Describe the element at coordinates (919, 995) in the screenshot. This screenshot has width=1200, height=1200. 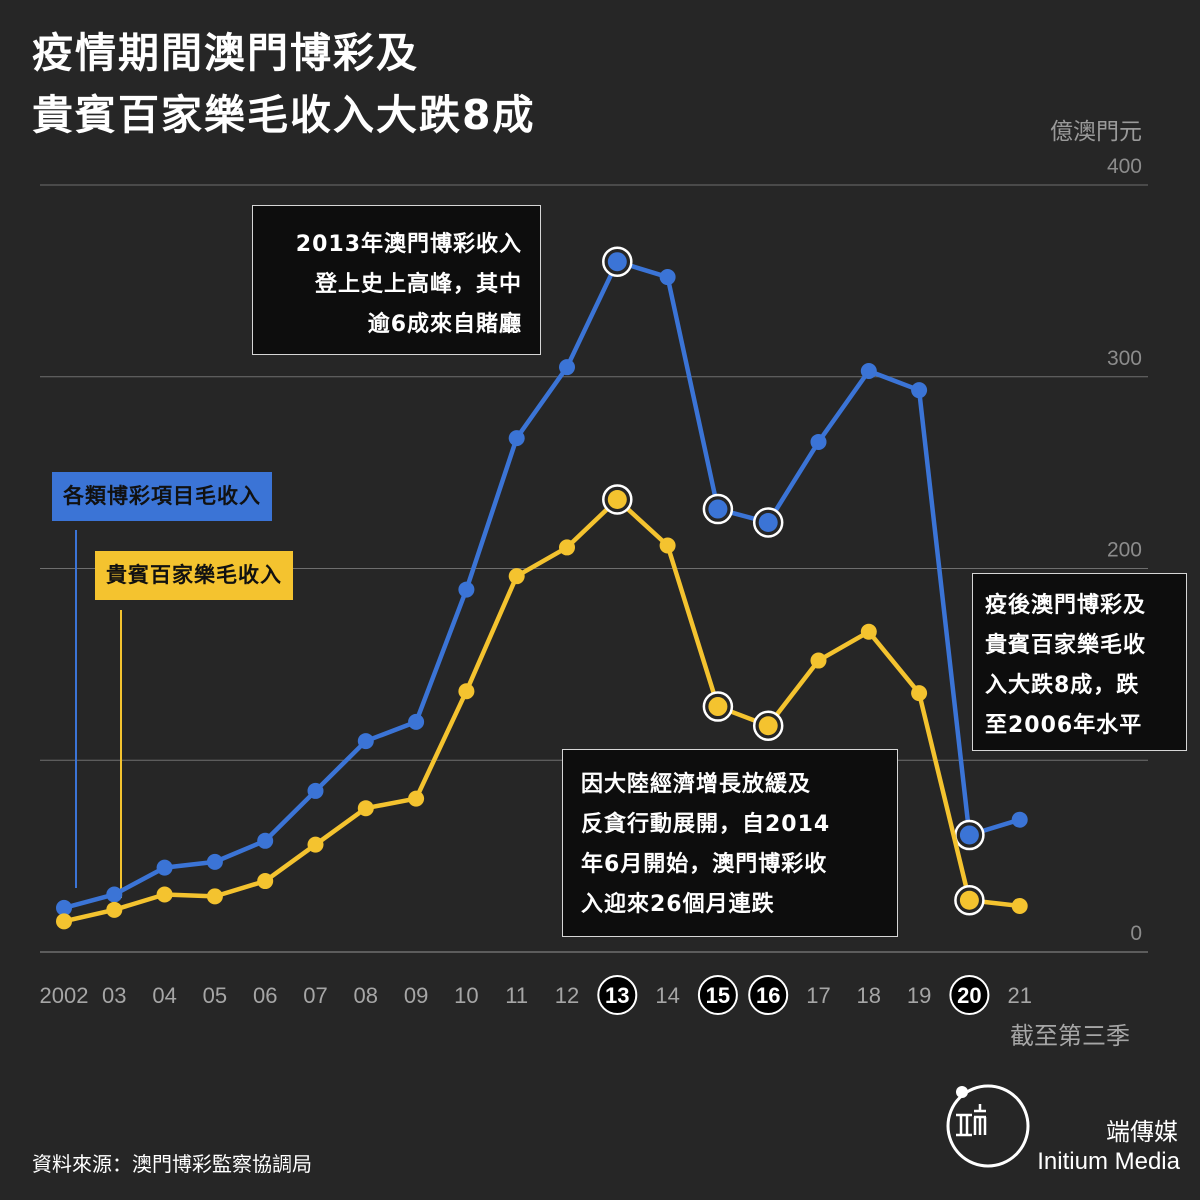
I see `x-tick-label: 19` at that location.